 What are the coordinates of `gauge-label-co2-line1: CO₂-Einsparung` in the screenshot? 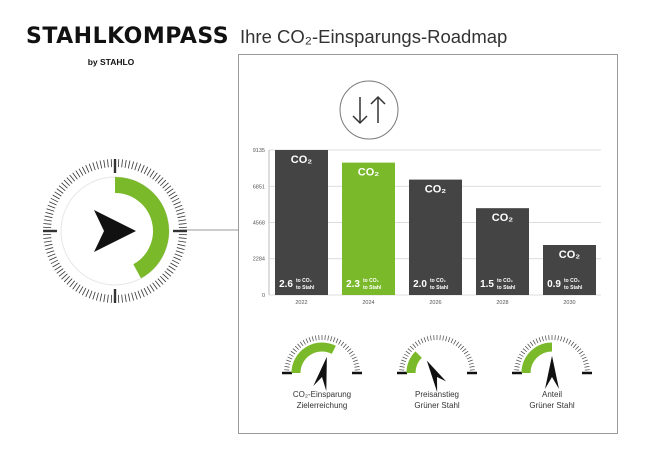 It's located at (322, 394).